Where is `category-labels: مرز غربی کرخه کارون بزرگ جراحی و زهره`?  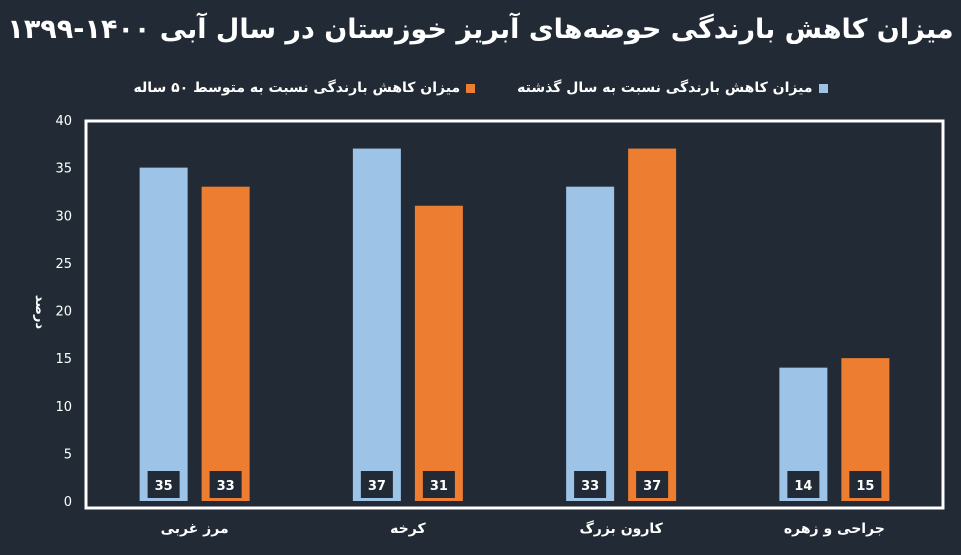
category-labels: مرز غربی کرخه کارون بزرگ جراحی و زهره is located at coordinates (523, 528).